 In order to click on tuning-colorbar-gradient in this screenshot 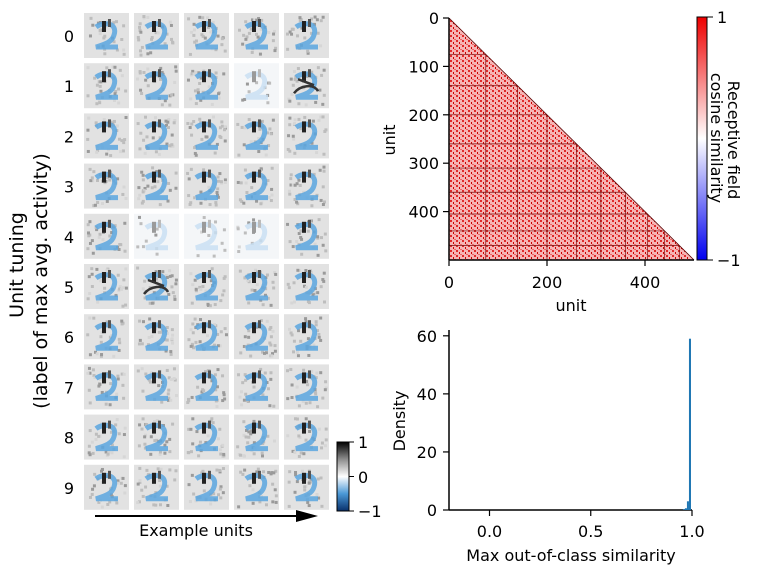, I will do `click(343, 476)`.